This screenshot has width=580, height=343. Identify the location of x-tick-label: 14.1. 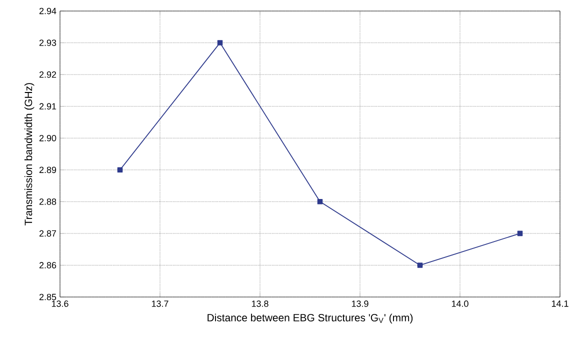
(560, 303).